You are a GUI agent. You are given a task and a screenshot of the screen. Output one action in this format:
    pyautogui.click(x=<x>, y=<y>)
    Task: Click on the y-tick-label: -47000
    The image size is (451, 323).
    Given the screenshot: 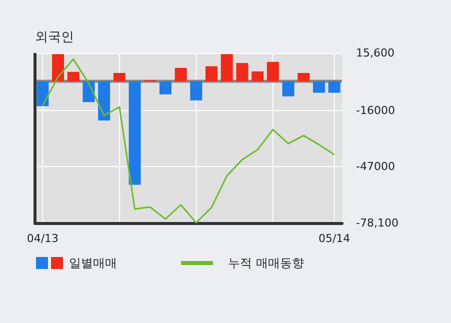 What is the action you would take?
    pyautogui.click(x=375, y=167)
    